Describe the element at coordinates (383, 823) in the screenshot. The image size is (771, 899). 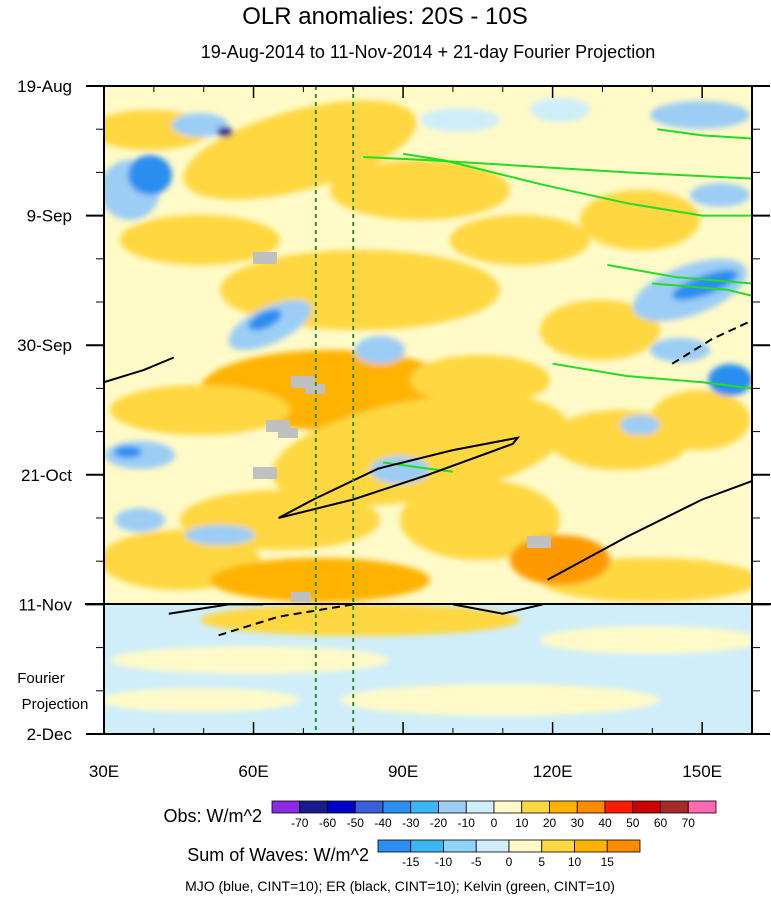
I see `obs-colorbar-label: -40` at that location.